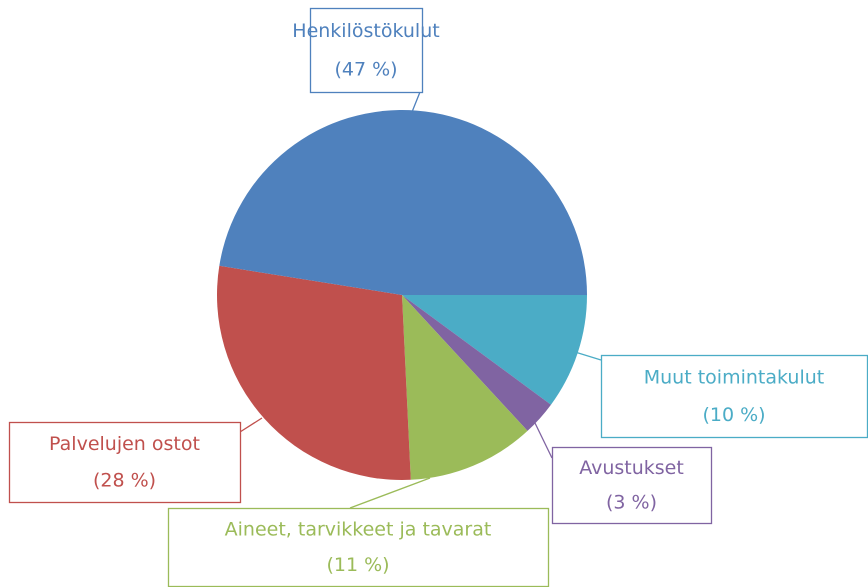  Describe the element at coordinates (734, 377) in the screenshot. I see `category-label: Muut toimintakulut` at that location.